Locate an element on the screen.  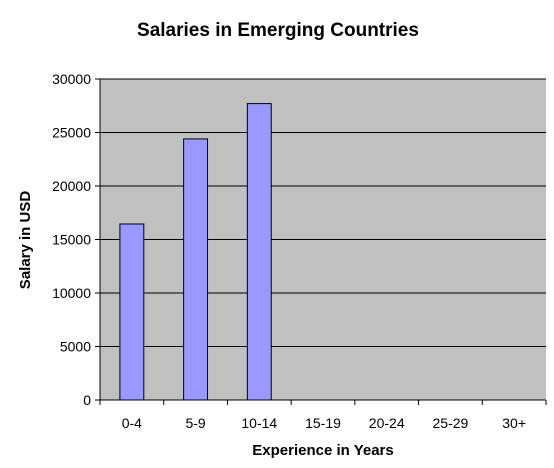
y-tick-label: 0 is located at coordinates (87, 400).